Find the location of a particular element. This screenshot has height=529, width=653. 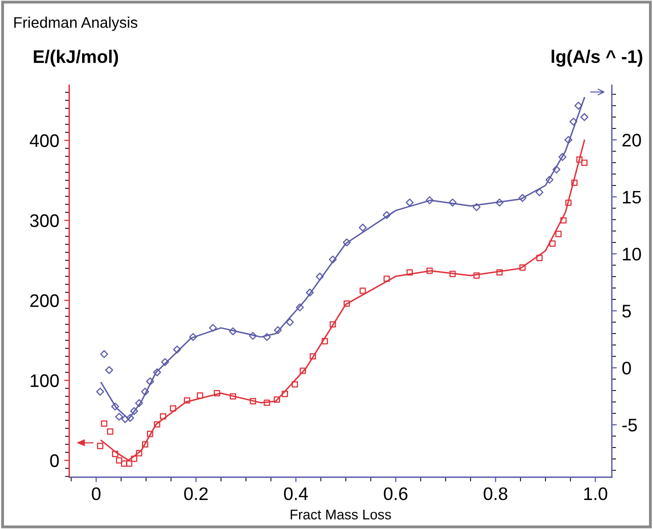

x-tick-label: 1.0 is located at coordinates (596, 493).